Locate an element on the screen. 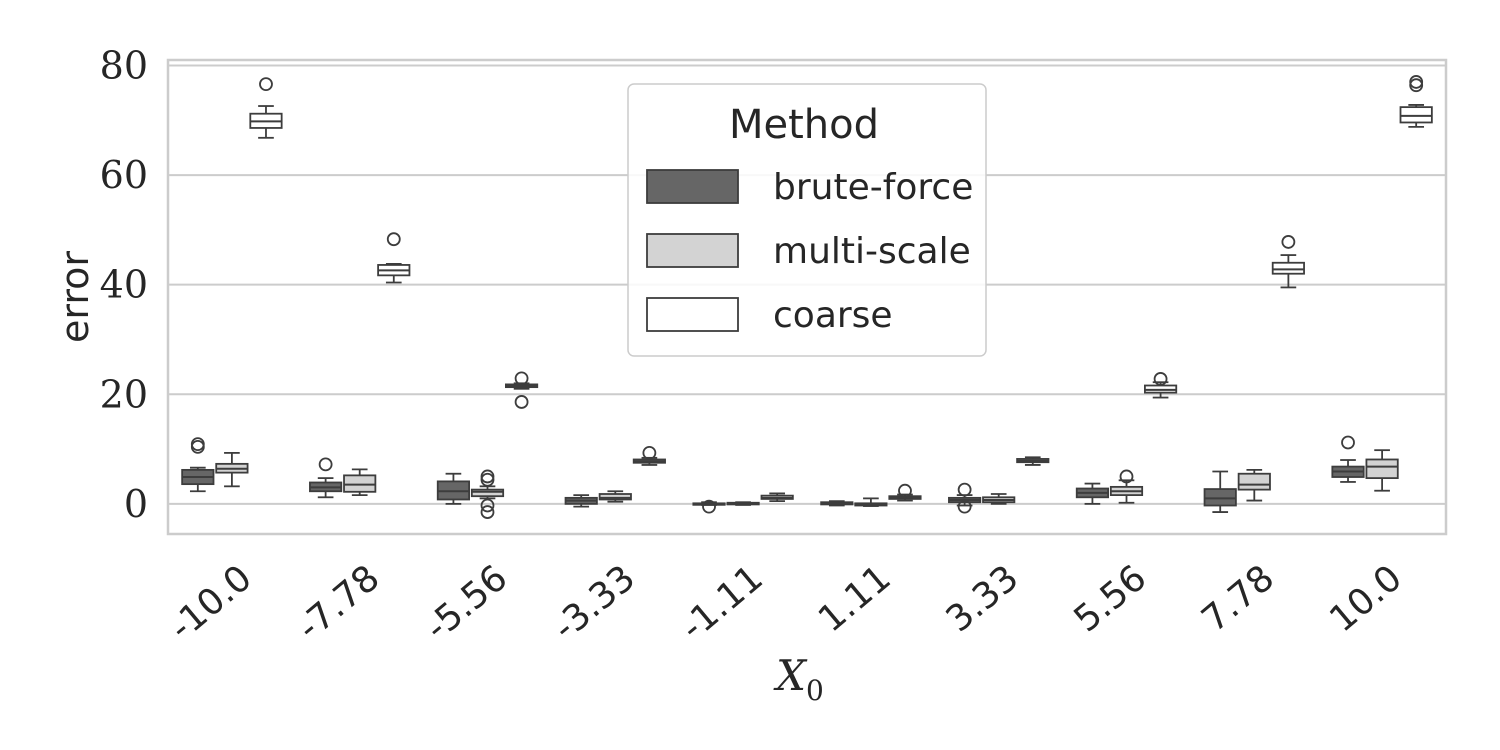 The height and width of the screenshot is (750, 1500). x-tick-label: 7.78 is located at coordinates (1238, 598).